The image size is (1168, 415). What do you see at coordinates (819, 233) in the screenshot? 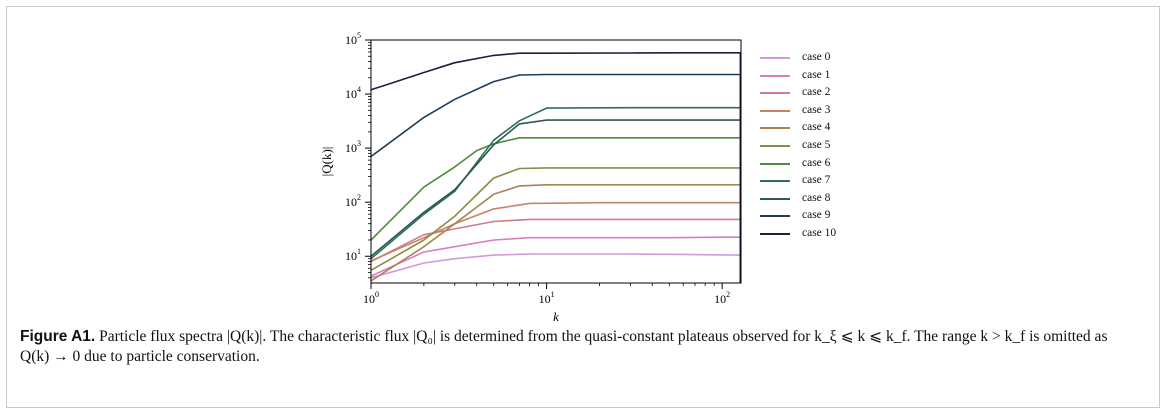
I see `legend-label: case 10` at bounding box center [819, 233].